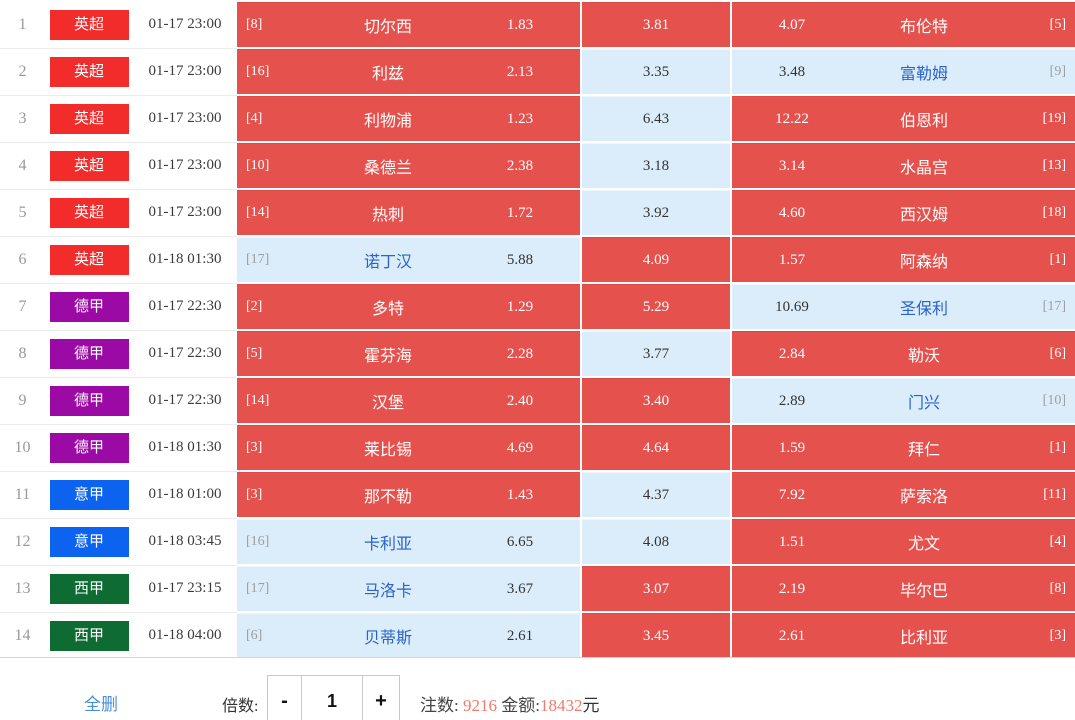 The image size is (1075, 720). I want to click on draw-odds: 6.43, so click(656, 118).